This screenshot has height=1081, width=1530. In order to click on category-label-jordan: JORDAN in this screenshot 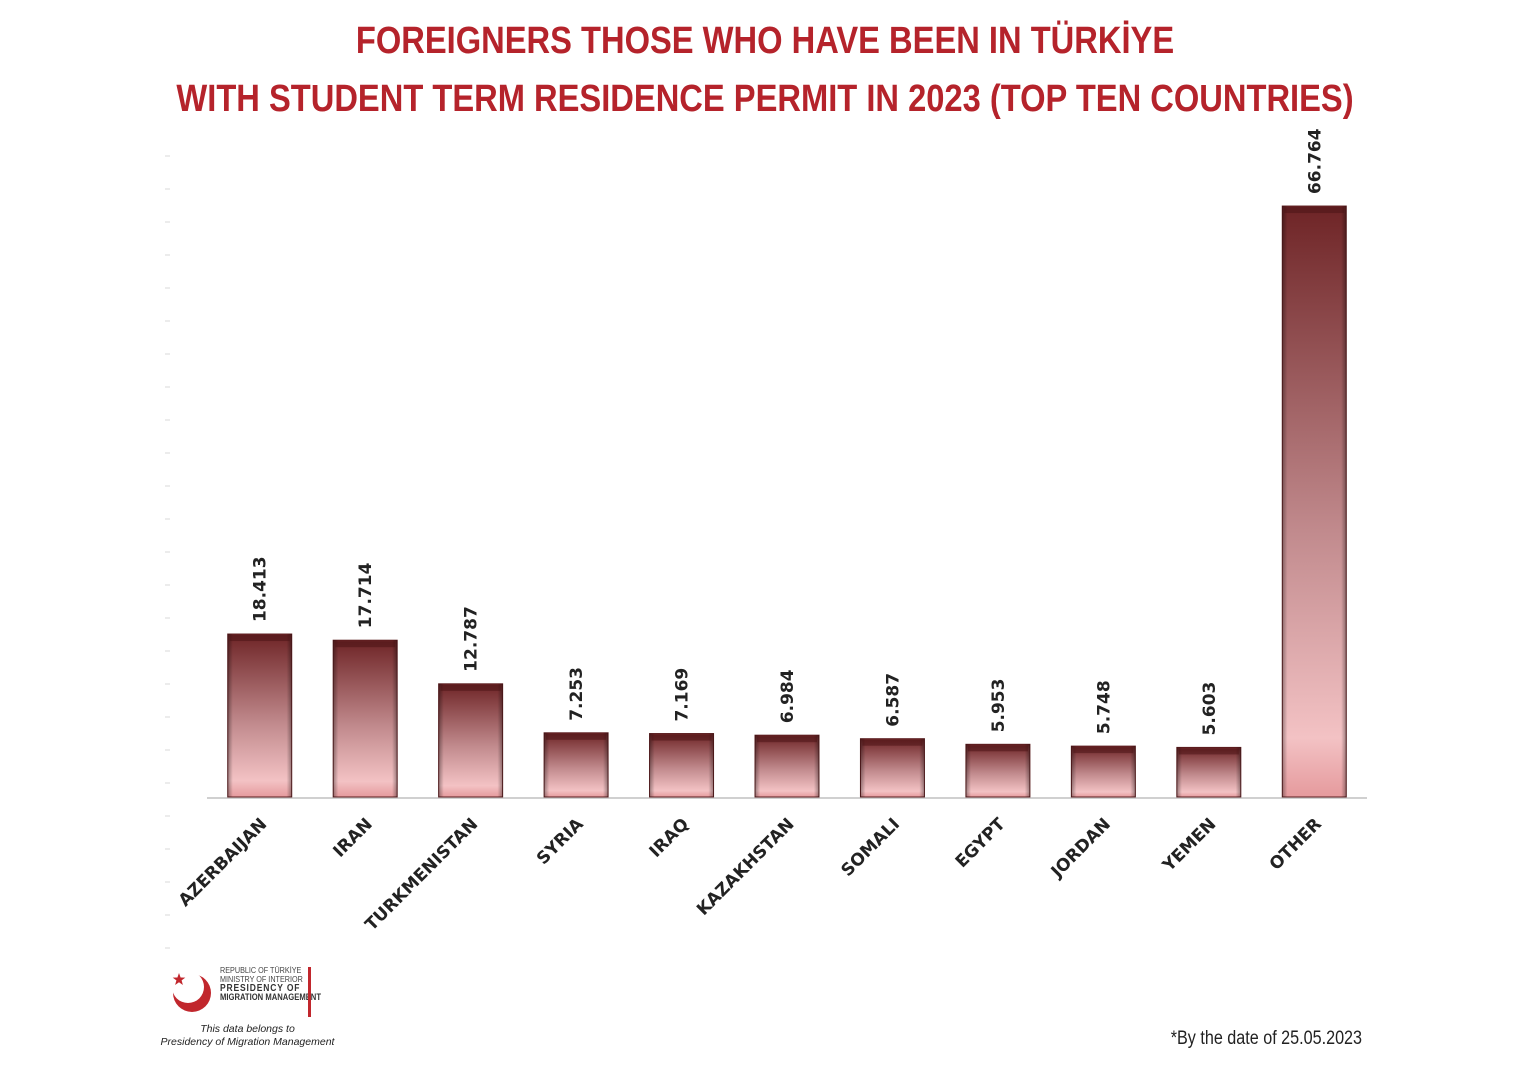, I will do `click(1081, 848)`.